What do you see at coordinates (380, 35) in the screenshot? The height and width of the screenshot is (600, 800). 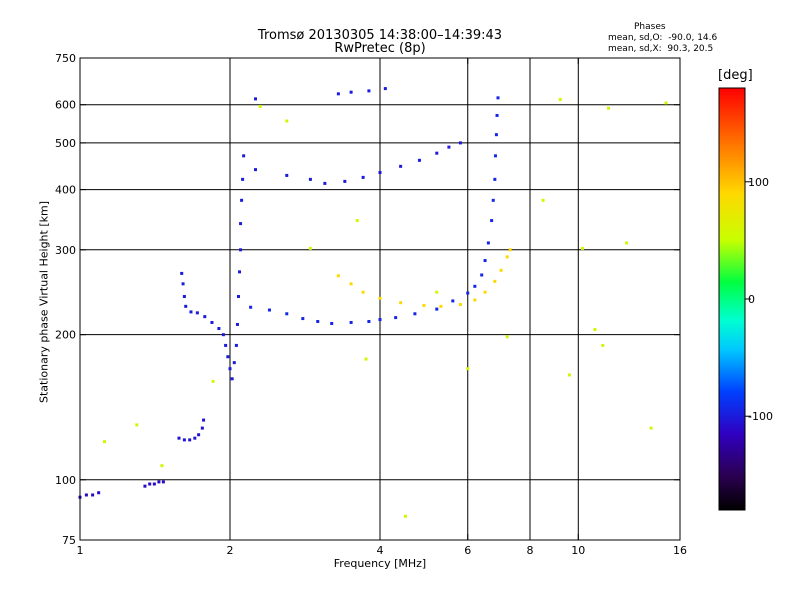 I see `chart-title: Tromsø 20130305 14:38:00–14:39:43` at bounding box center [380, 35].